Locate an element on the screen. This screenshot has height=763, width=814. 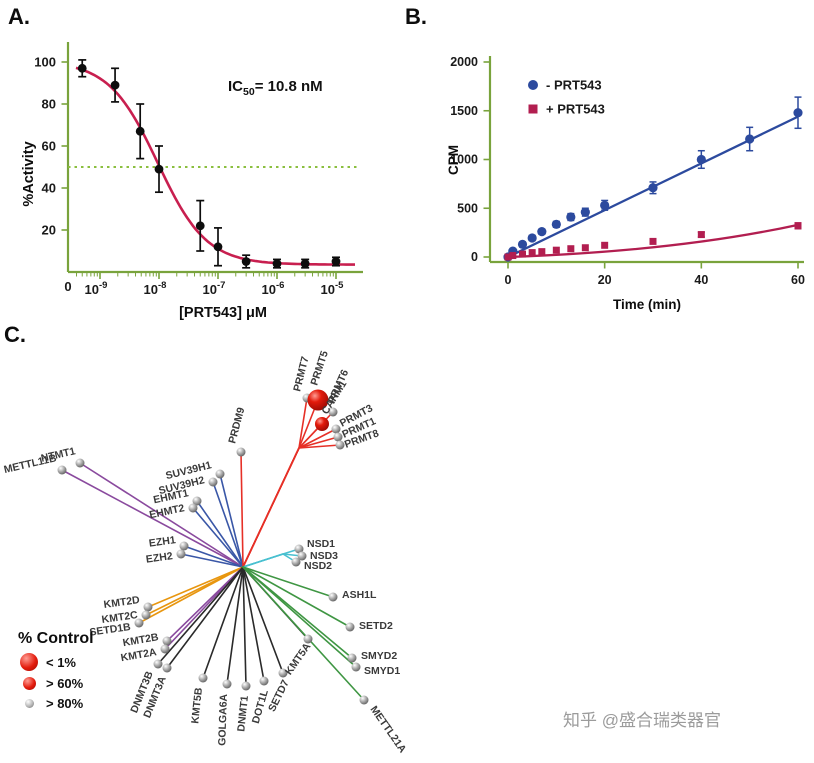
svg-text: 20 is located at coordinates (49, 230).